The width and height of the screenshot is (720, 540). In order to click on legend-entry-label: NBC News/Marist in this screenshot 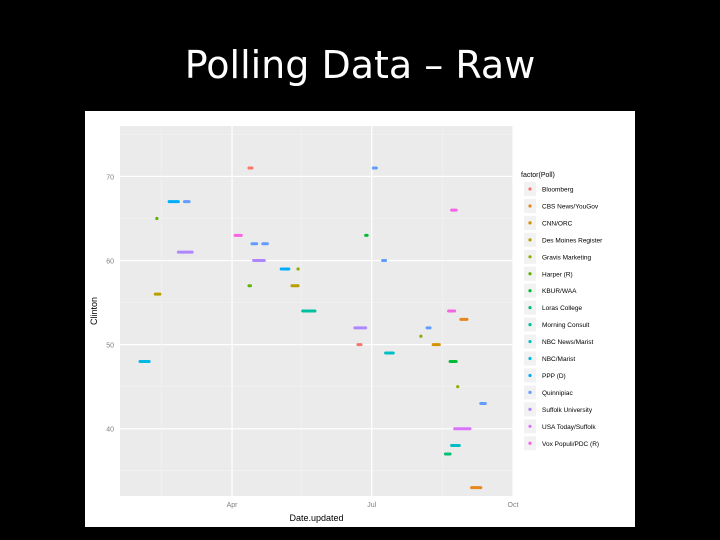, I will do `click(567, 342)`.